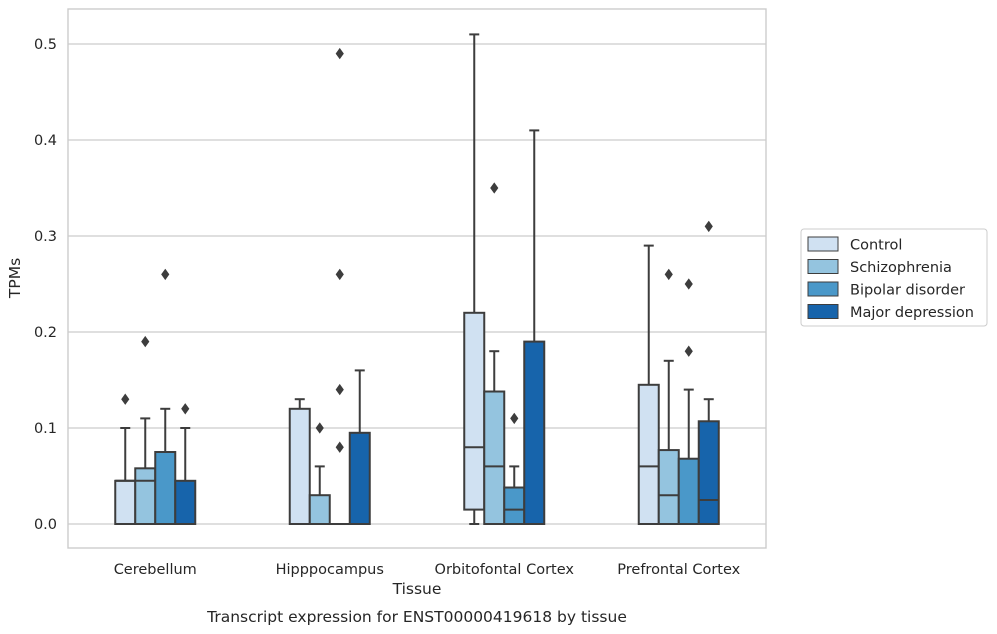 The image size is (997, 634). I want to click on y-tick-label: 0.0, so click(45, 525).